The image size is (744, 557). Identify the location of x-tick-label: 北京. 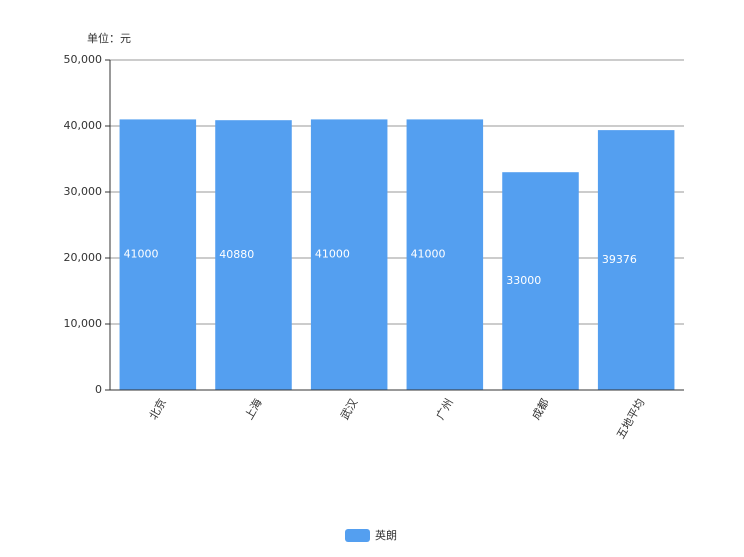
(157, 409).